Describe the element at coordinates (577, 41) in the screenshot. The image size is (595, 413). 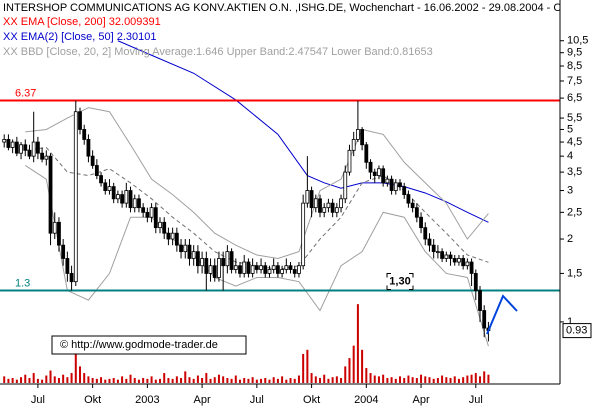
I see `y-tick-label: 10,5` at that location.